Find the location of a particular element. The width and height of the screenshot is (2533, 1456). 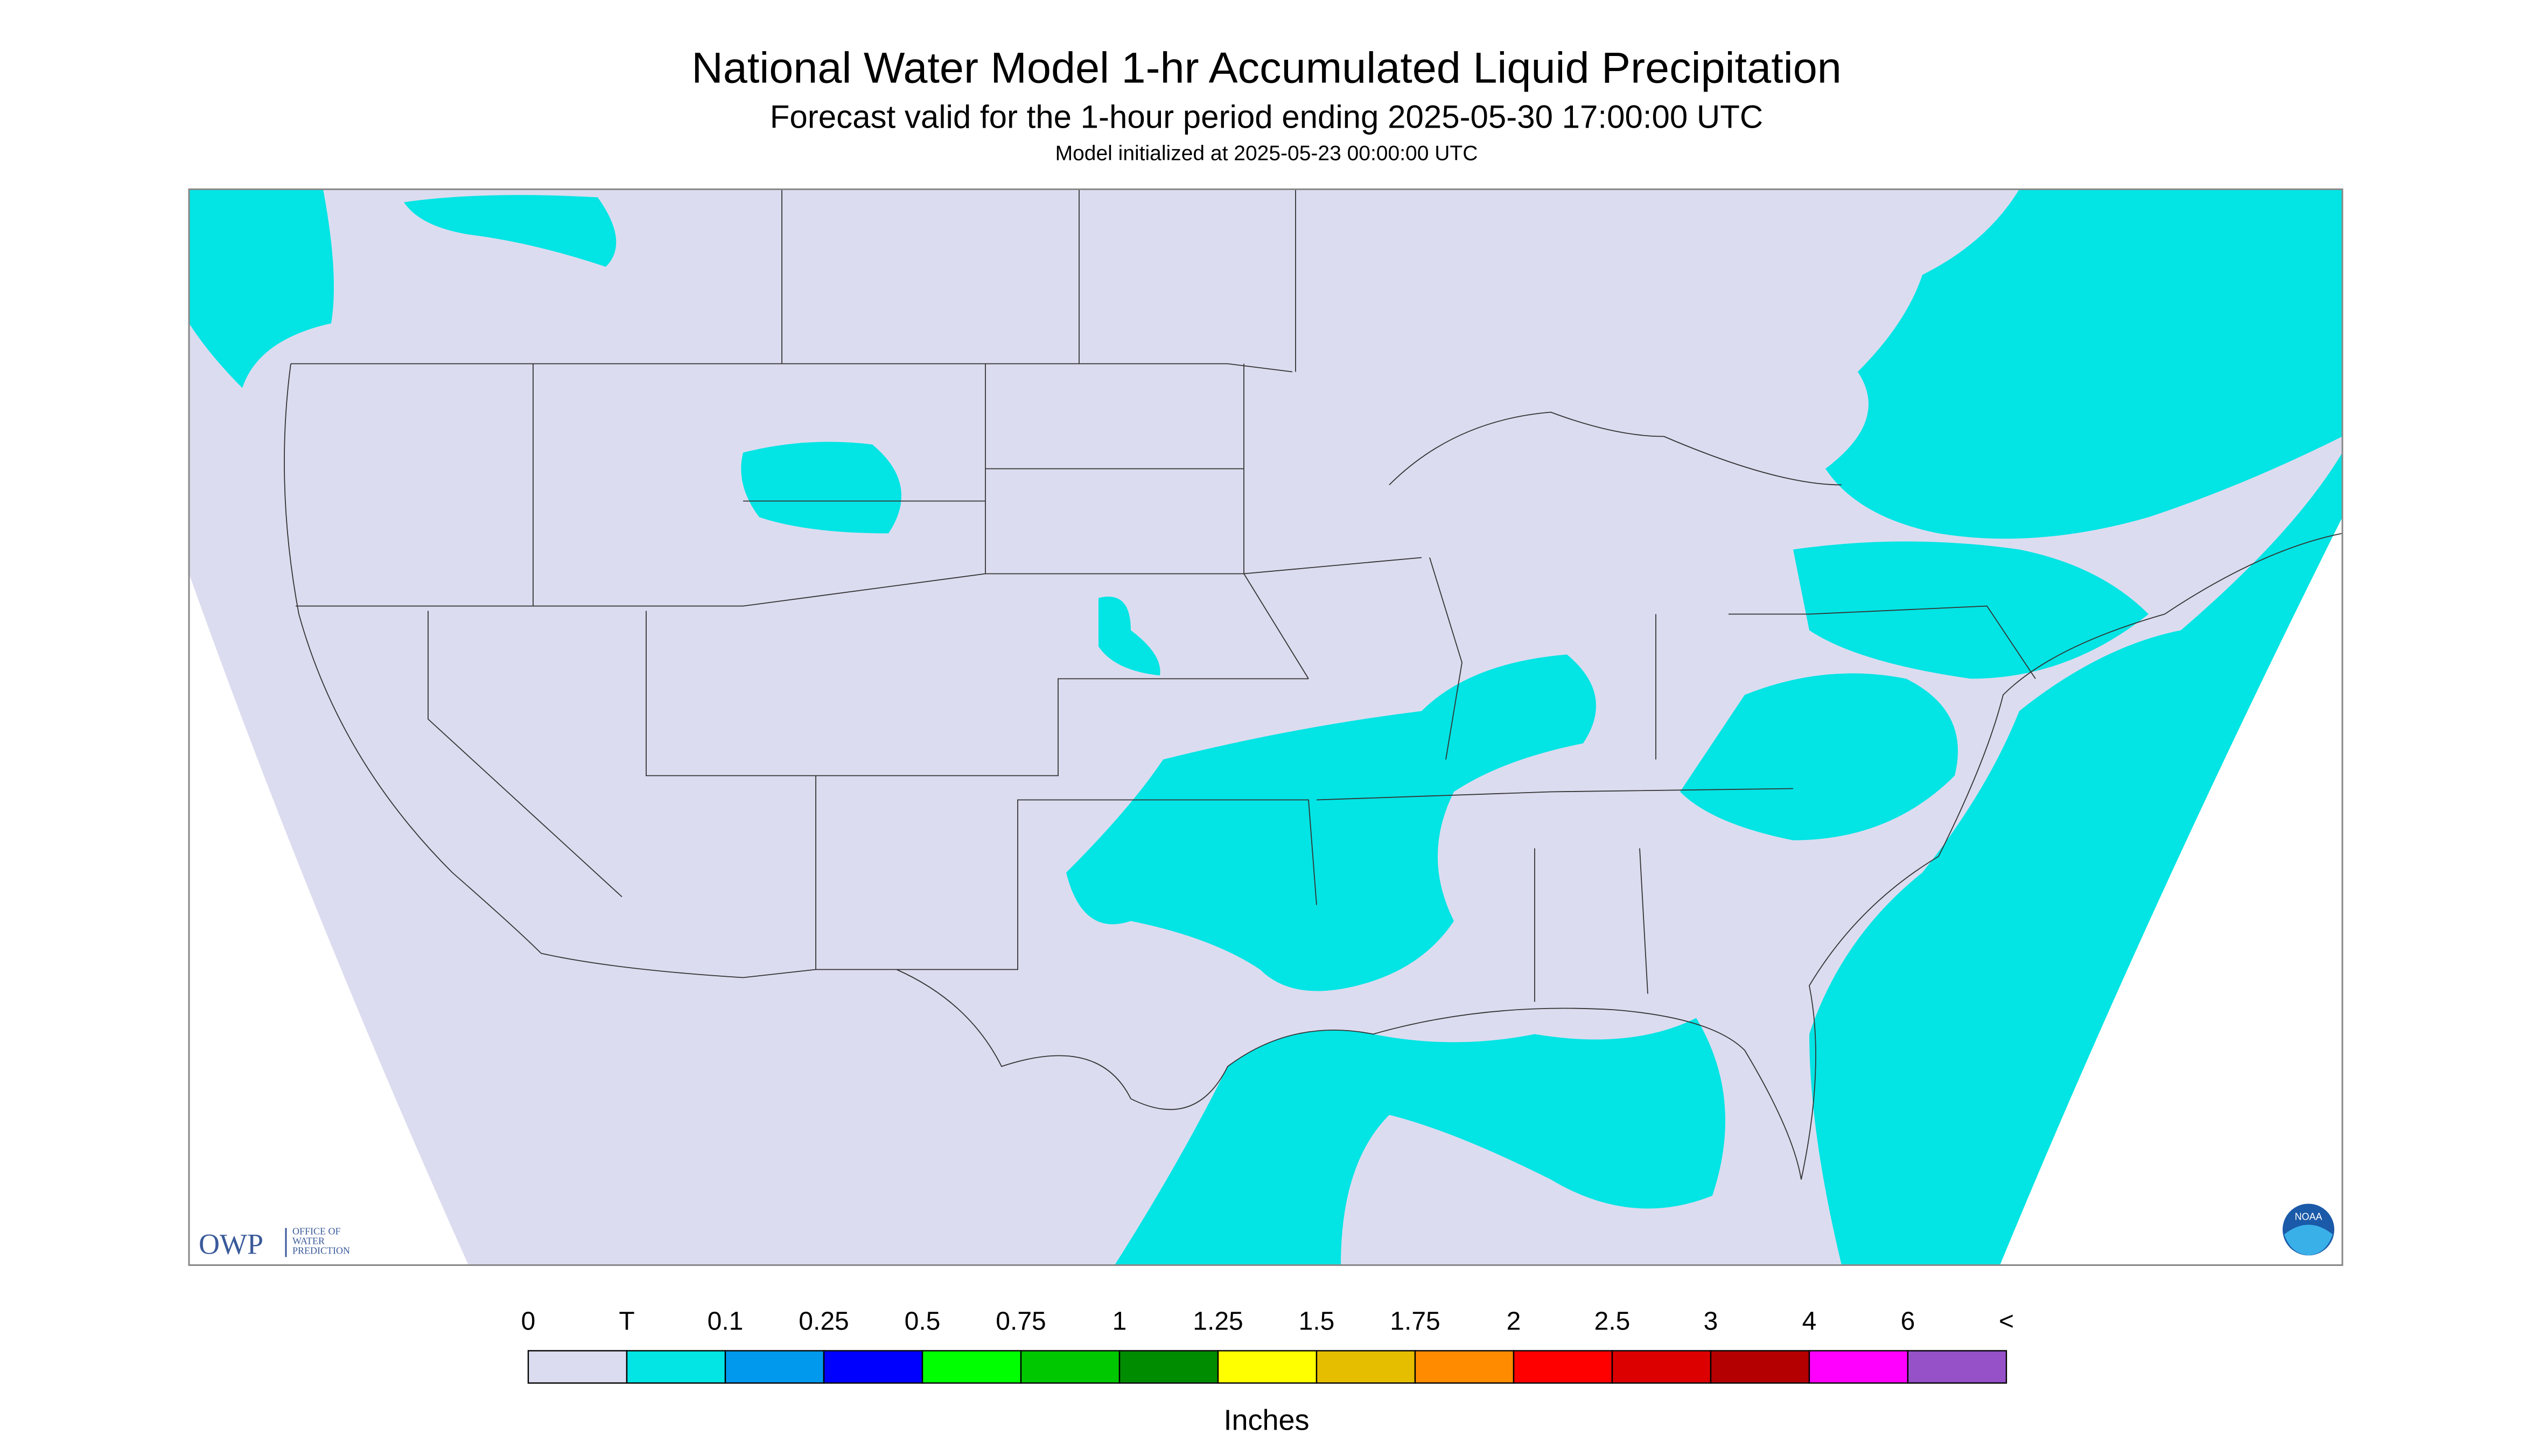

legend-label: 1.75 is located at coordinates (1415, 1321).